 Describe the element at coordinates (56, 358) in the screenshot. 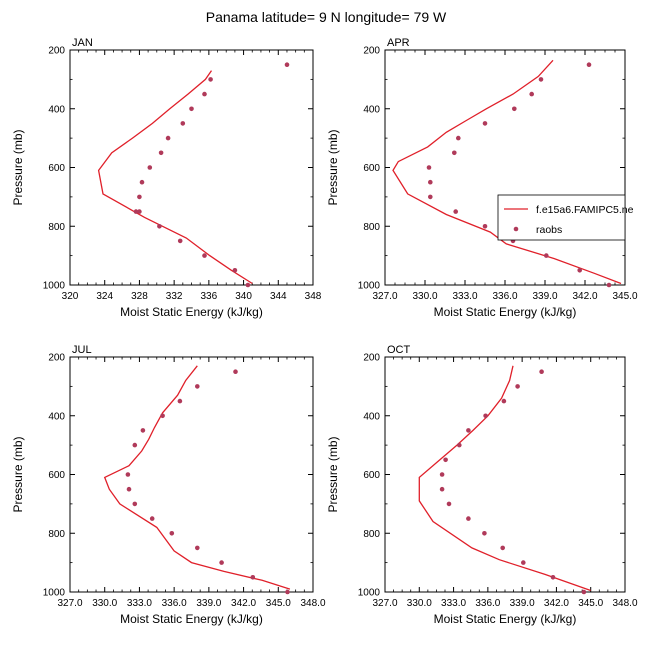

I see `y-tick-label: 200` at that location.